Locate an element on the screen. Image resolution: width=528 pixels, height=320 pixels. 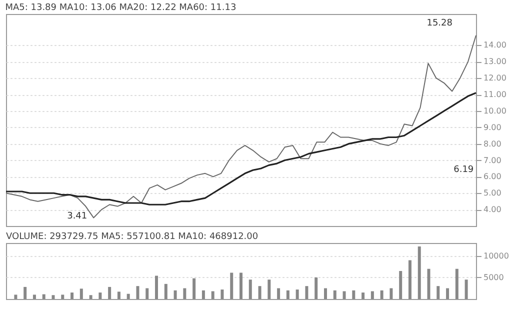
y-tick-label: 10000 is located at coordinates (496, 255).